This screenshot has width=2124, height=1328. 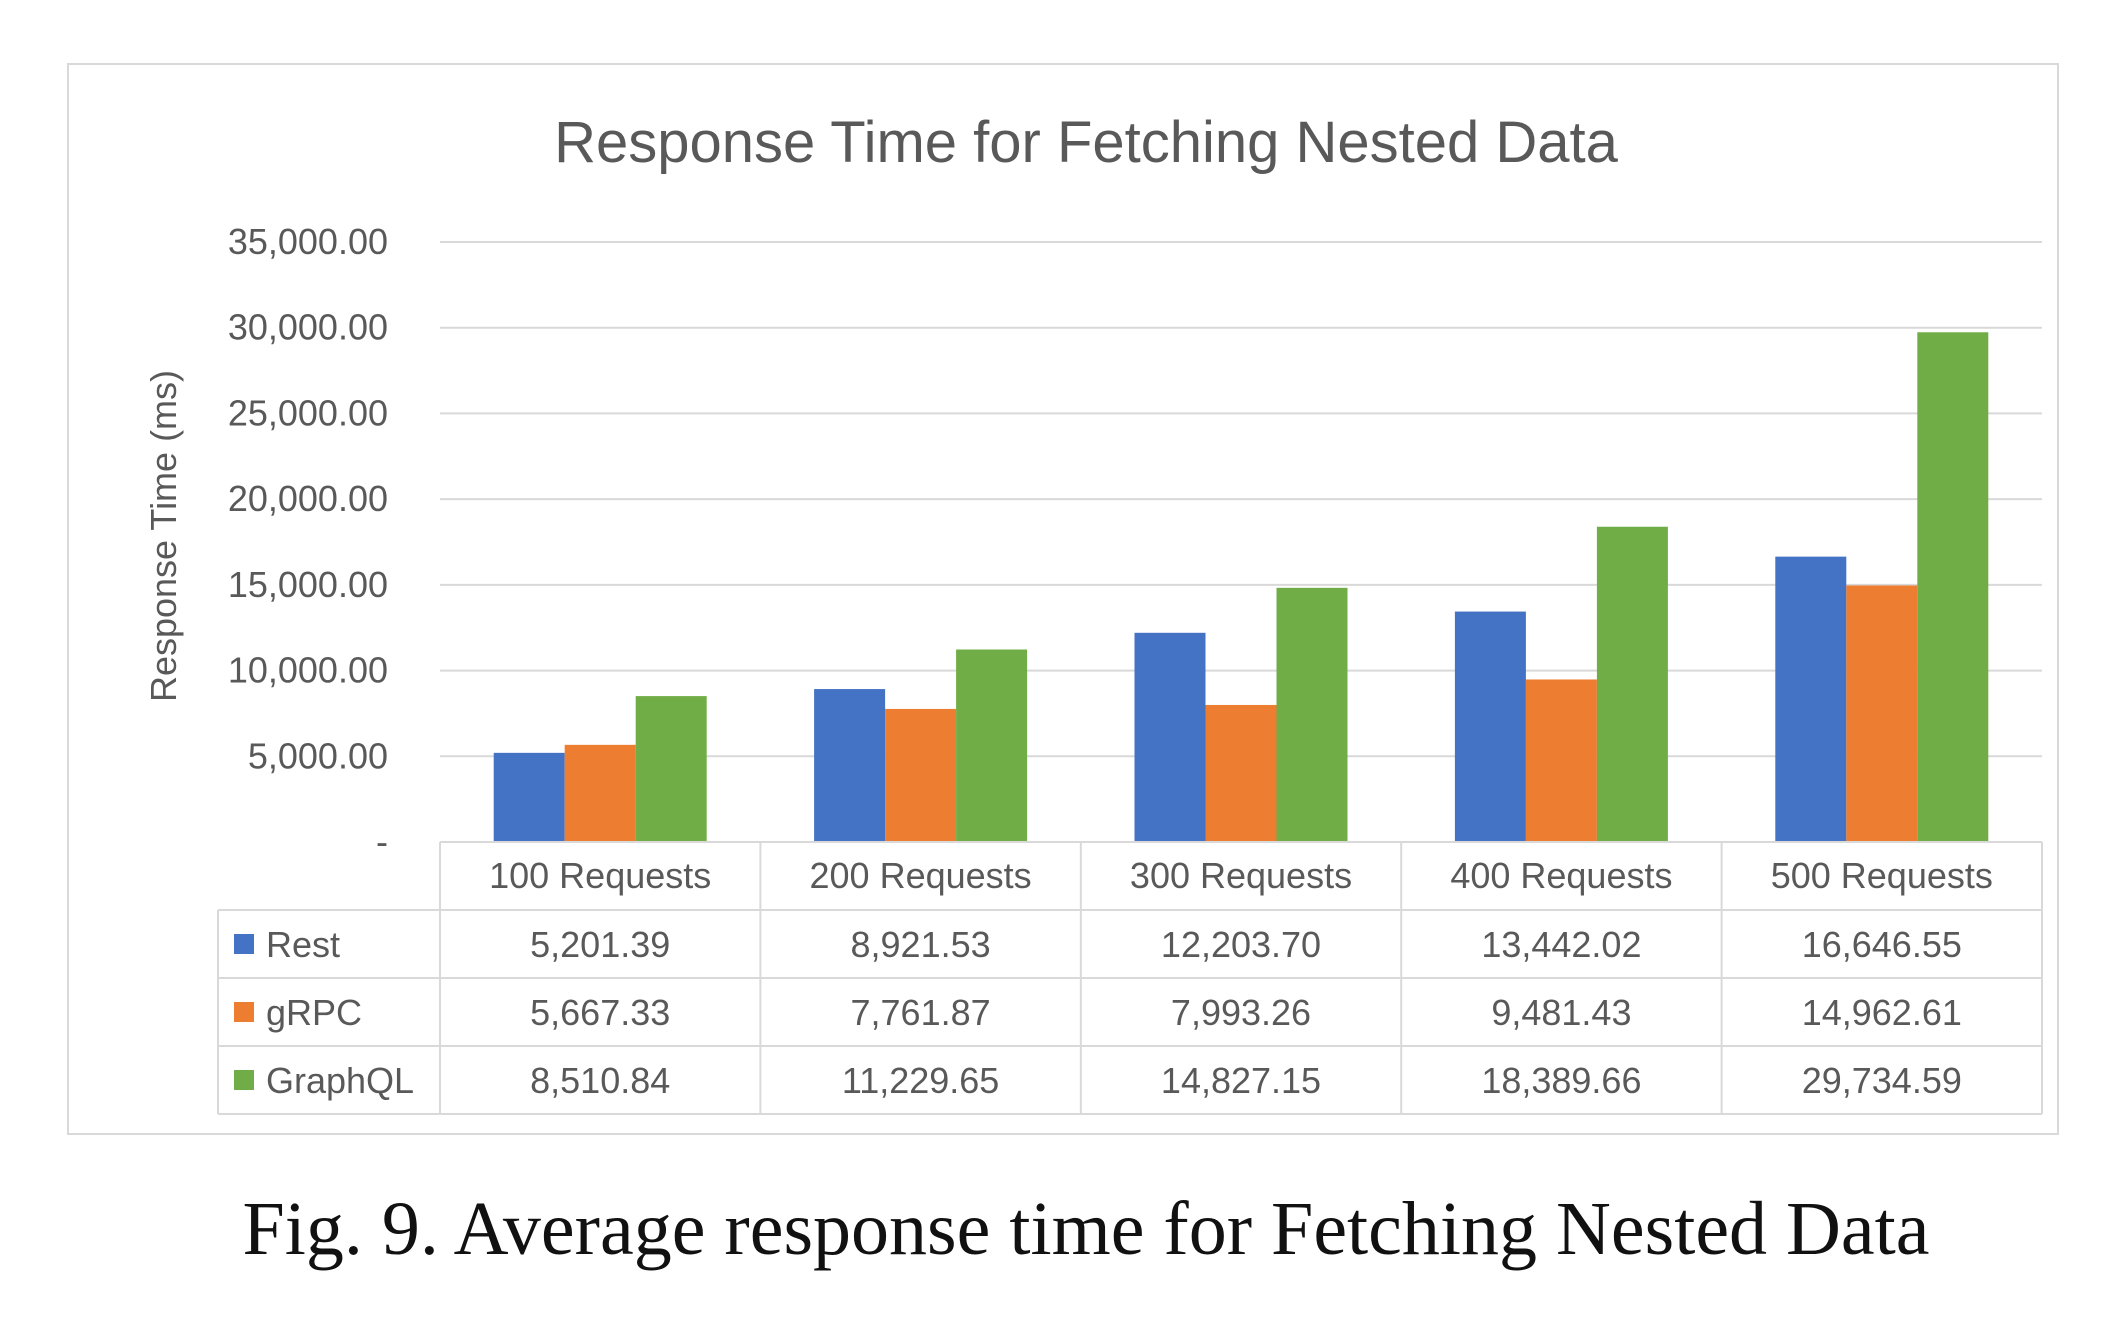 I want to click on table-cell: 16,646.55, so click(x=1882, y=944).